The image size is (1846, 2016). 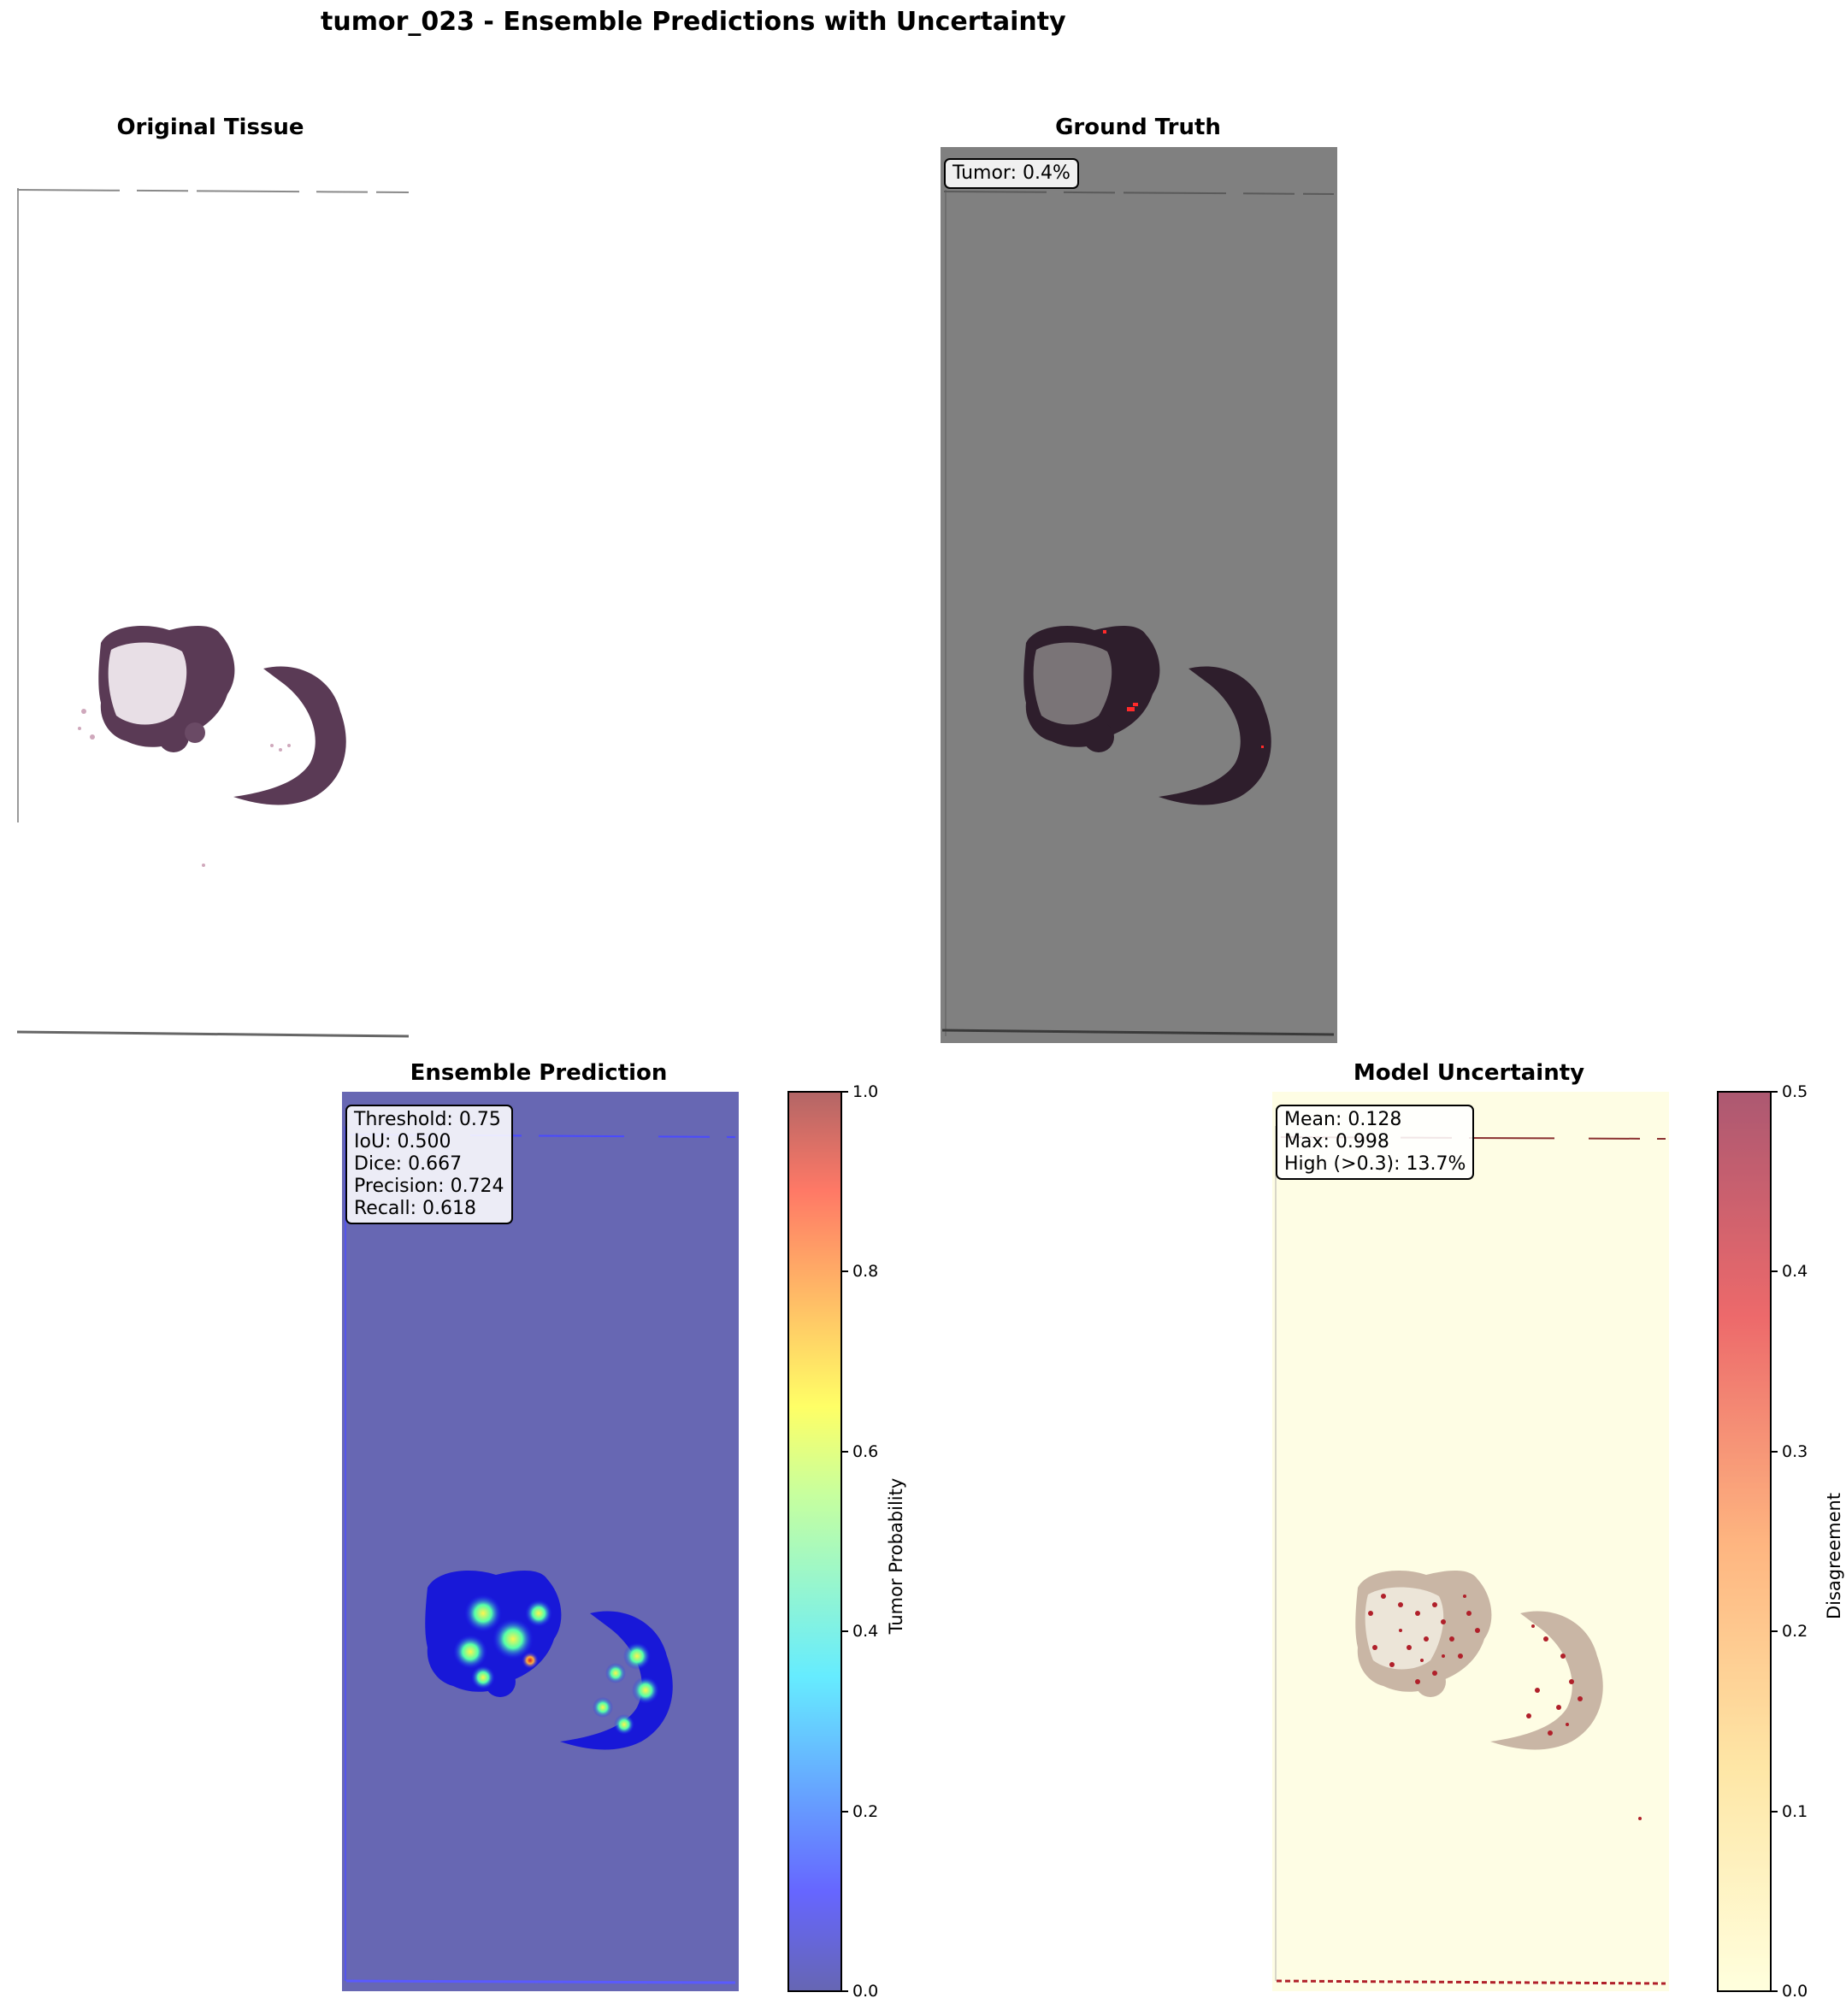 I want to click on colorbar-disagreement-label: Disagreement, so click(x=1834, y=1556).